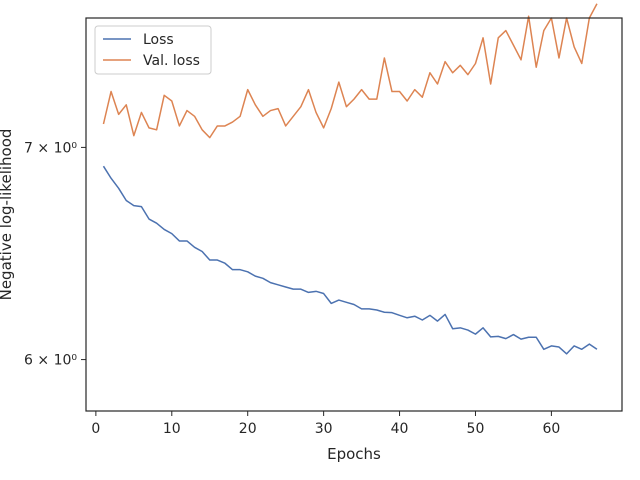  Describe the element at coordinates (400, 429) in the screenshot. I see `x-tick-label: 40` at that location.